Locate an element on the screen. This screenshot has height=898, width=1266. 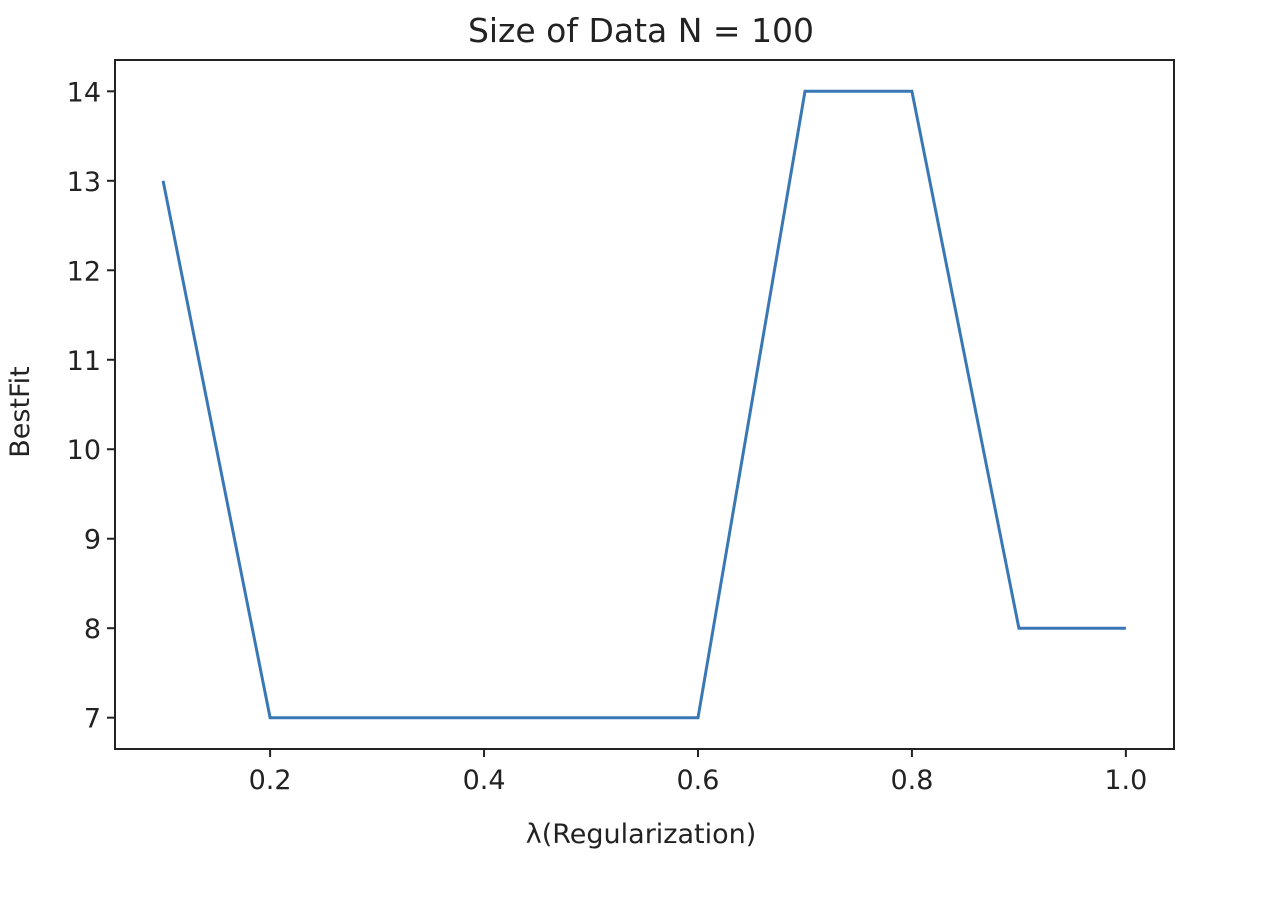
x-axis: 0.2 0.4 0.6 0.8 1.0 is located at coordinates (698, 772).